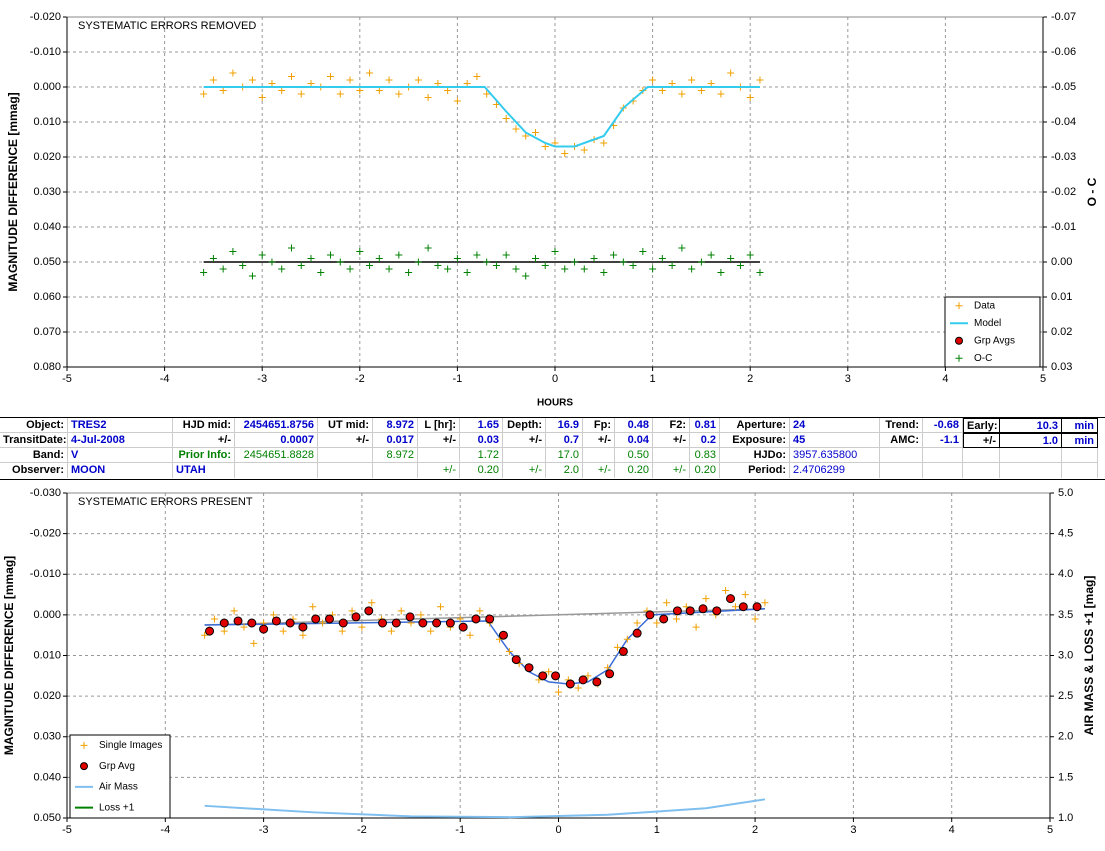  Describe the element at coordinates (1063, 17) in the screenshot. I see `y2-tick-label: -0.07` at that location.